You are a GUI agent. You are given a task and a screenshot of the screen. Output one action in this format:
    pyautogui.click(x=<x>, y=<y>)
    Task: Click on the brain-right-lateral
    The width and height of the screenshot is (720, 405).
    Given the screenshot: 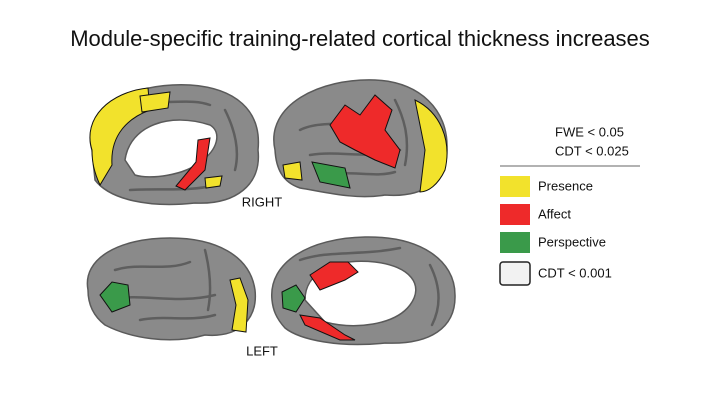 What is the action you would take?
    pyautogui.click(x=360, y=138)
    